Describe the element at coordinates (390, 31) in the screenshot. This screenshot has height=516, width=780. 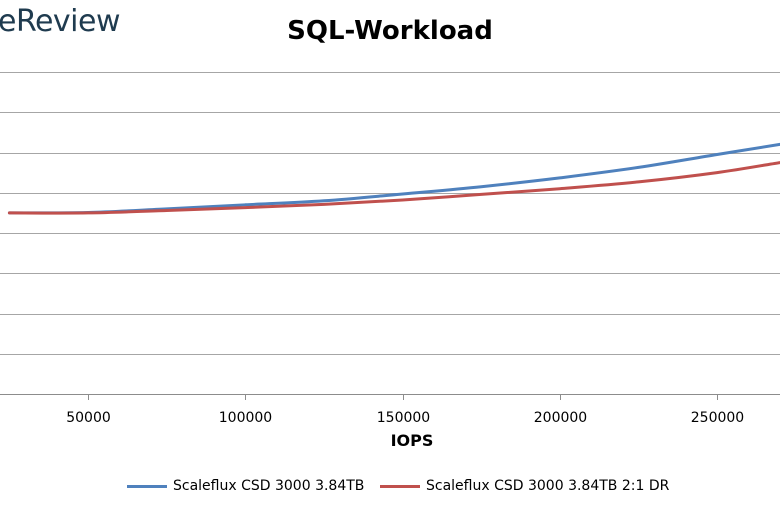
I see `chart-title: SQL-Workload` at that location.